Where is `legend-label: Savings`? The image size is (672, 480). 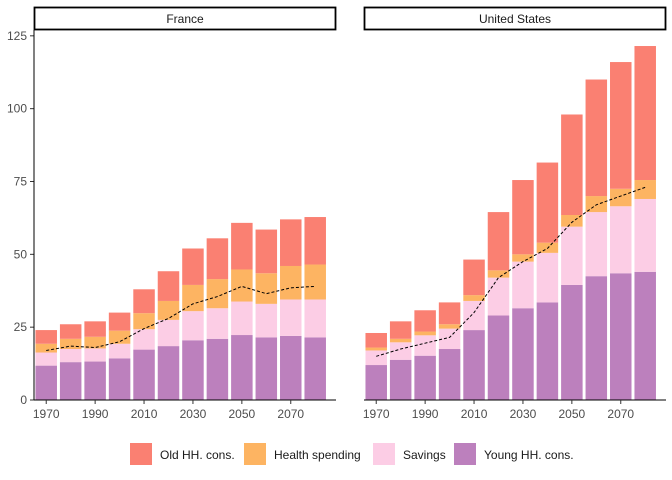 legend-label: Savings is located at coordinates (424, 455).